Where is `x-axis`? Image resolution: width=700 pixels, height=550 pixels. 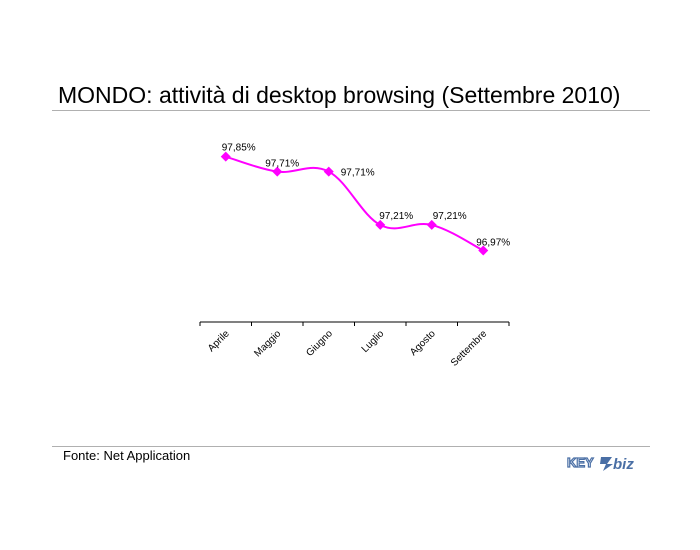 x-axis is located at coordinates (354, 323).